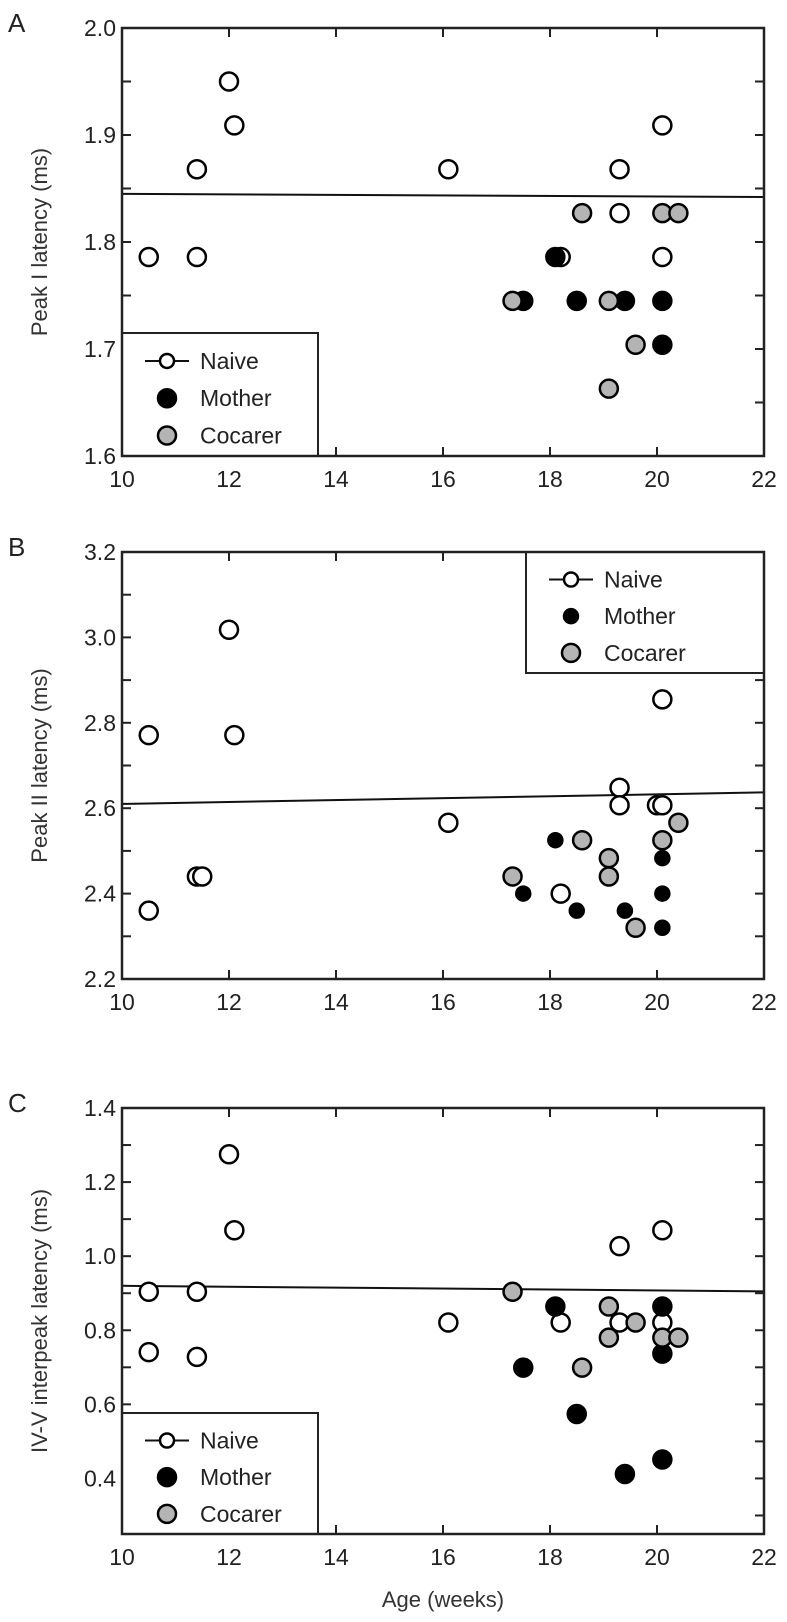 This screenshot has height=1622, width=787. What do you see at coordinates (17, 1103) in the screenshot?
I see `panel-label: C` at bounding box center [17, 1103].